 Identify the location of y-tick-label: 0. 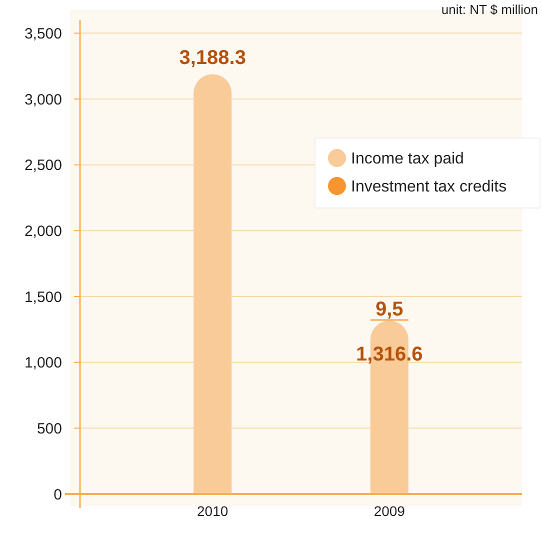
(58, 495).